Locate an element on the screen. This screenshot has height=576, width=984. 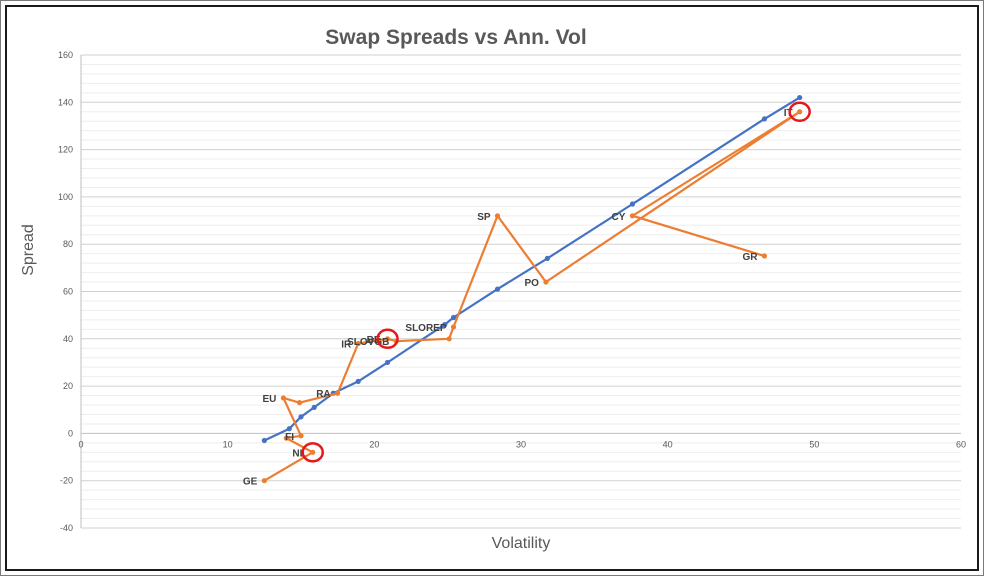
point-label-po: PO is located at coordinates (531, 283).